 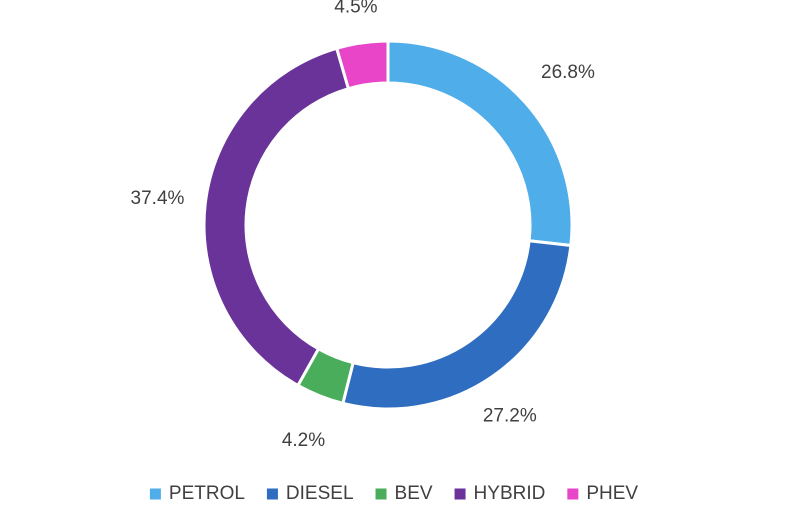 I want to click on slice-hybrid, so click(x=276, y=217).